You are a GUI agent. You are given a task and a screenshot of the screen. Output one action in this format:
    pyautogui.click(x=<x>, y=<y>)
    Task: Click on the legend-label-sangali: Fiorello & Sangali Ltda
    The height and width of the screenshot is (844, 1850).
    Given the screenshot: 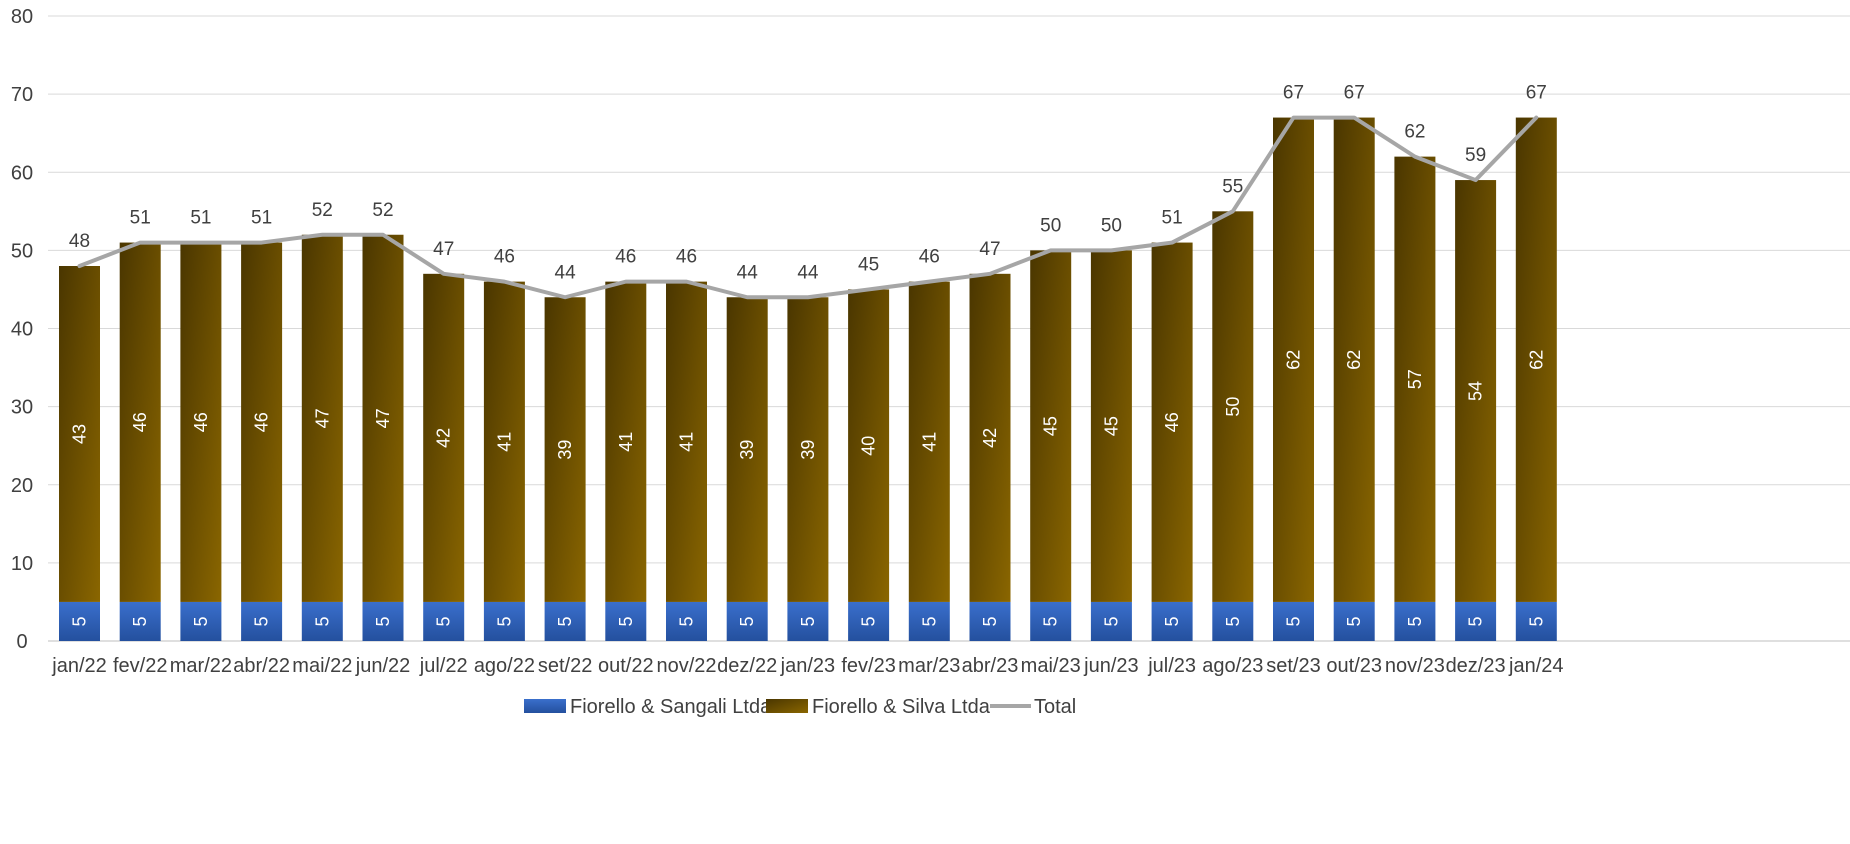 What is the action you would take?
    pyautogui.click(x=671, y=707)
    